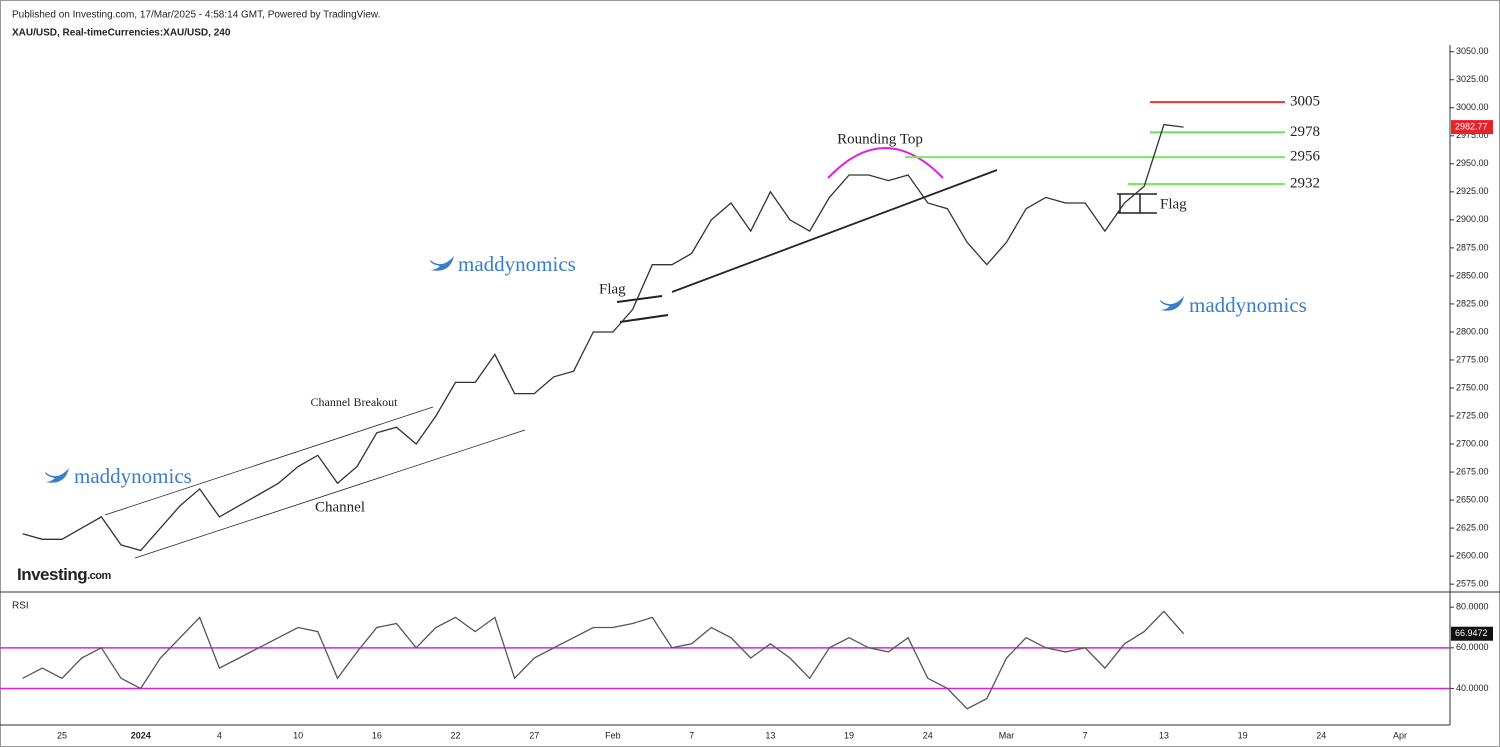  What do you see at coordinates (1472, 584) in the screenshot?
I see `y-tick-label: 2575.00` at bounding box center [1472, 584].